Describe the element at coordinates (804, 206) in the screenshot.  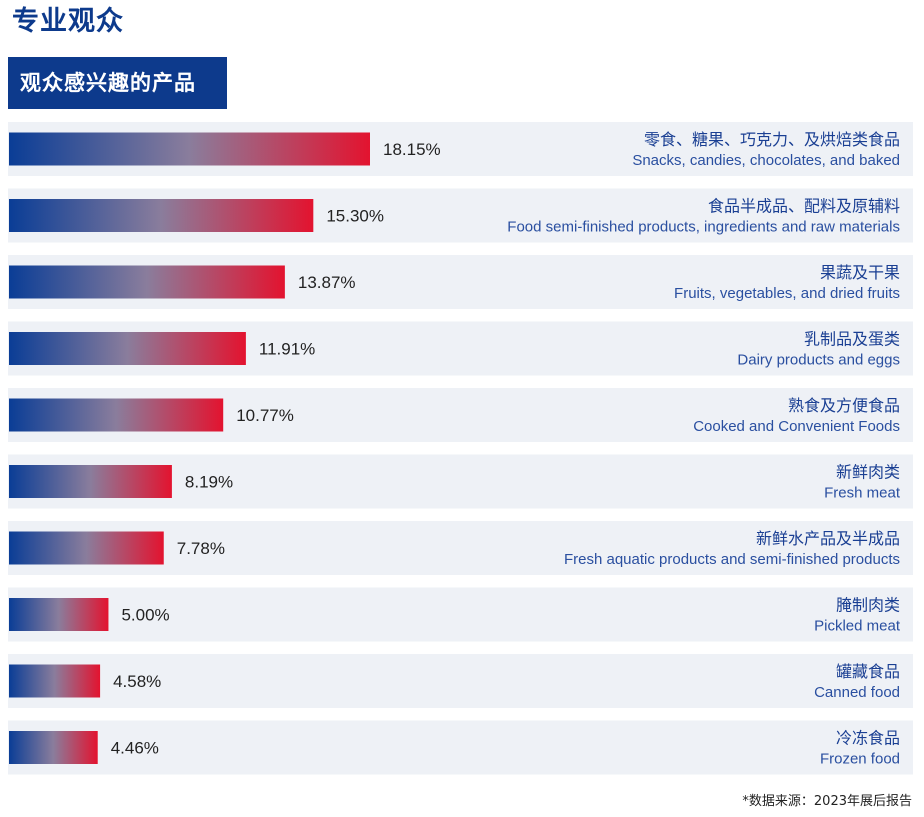
I see `category-label-zh: 食品半成品、配料及原辅料` at that location.